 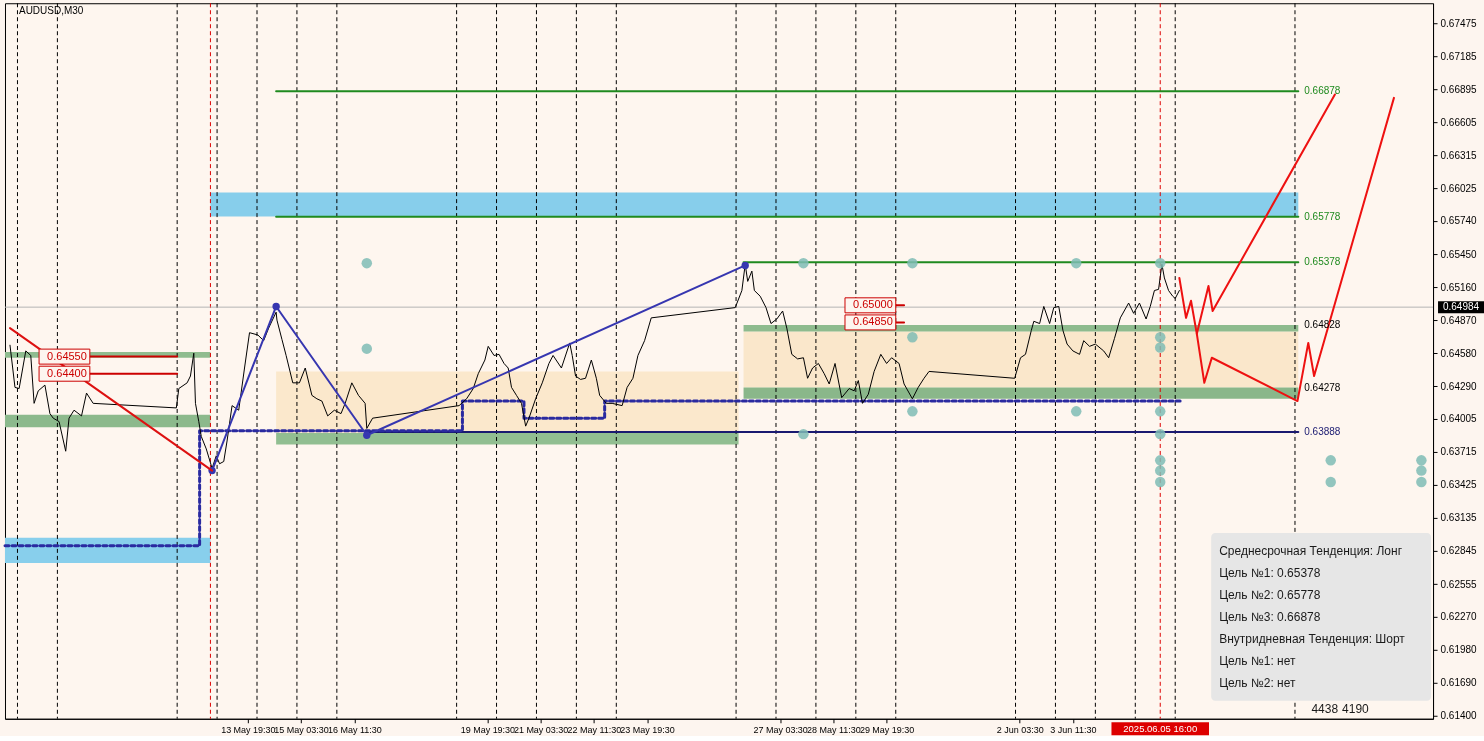 What do you see at coordinates (1459, 353) in the screenshot?
I see `y-tick-label: 0.64580` at bounding box center [1459, 353].